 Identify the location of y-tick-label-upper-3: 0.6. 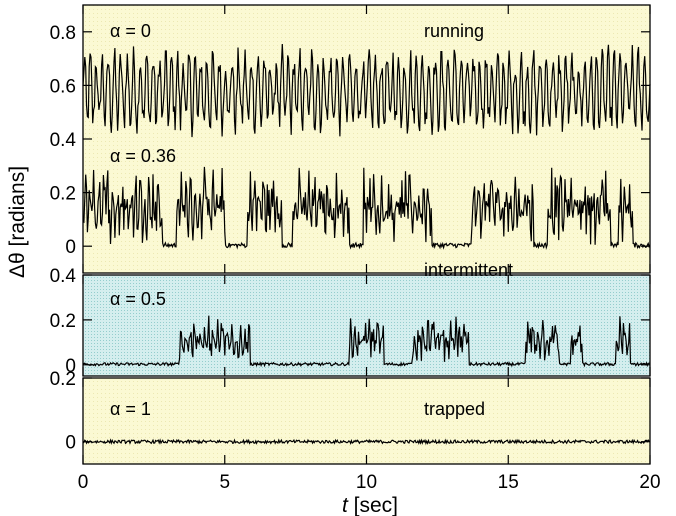
(63, 86).